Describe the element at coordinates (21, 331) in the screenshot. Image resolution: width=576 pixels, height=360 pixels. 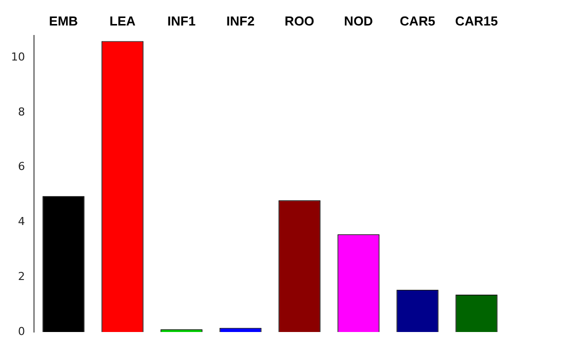
I see `y-tick-label: 0` at that location.